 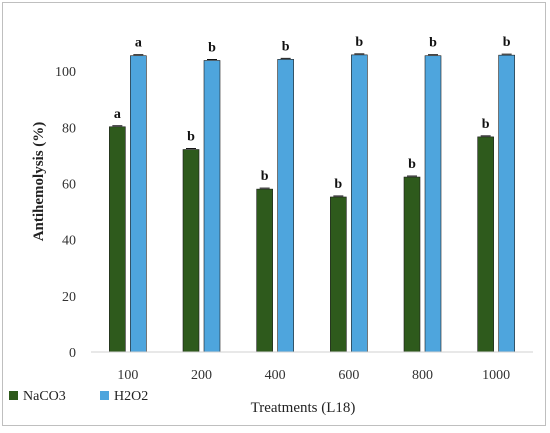 What do you see at coordinates (303, 408) in the screenshot?
I see `x-axis-title: Treatments (L18)` at bounding box center [303, 408].